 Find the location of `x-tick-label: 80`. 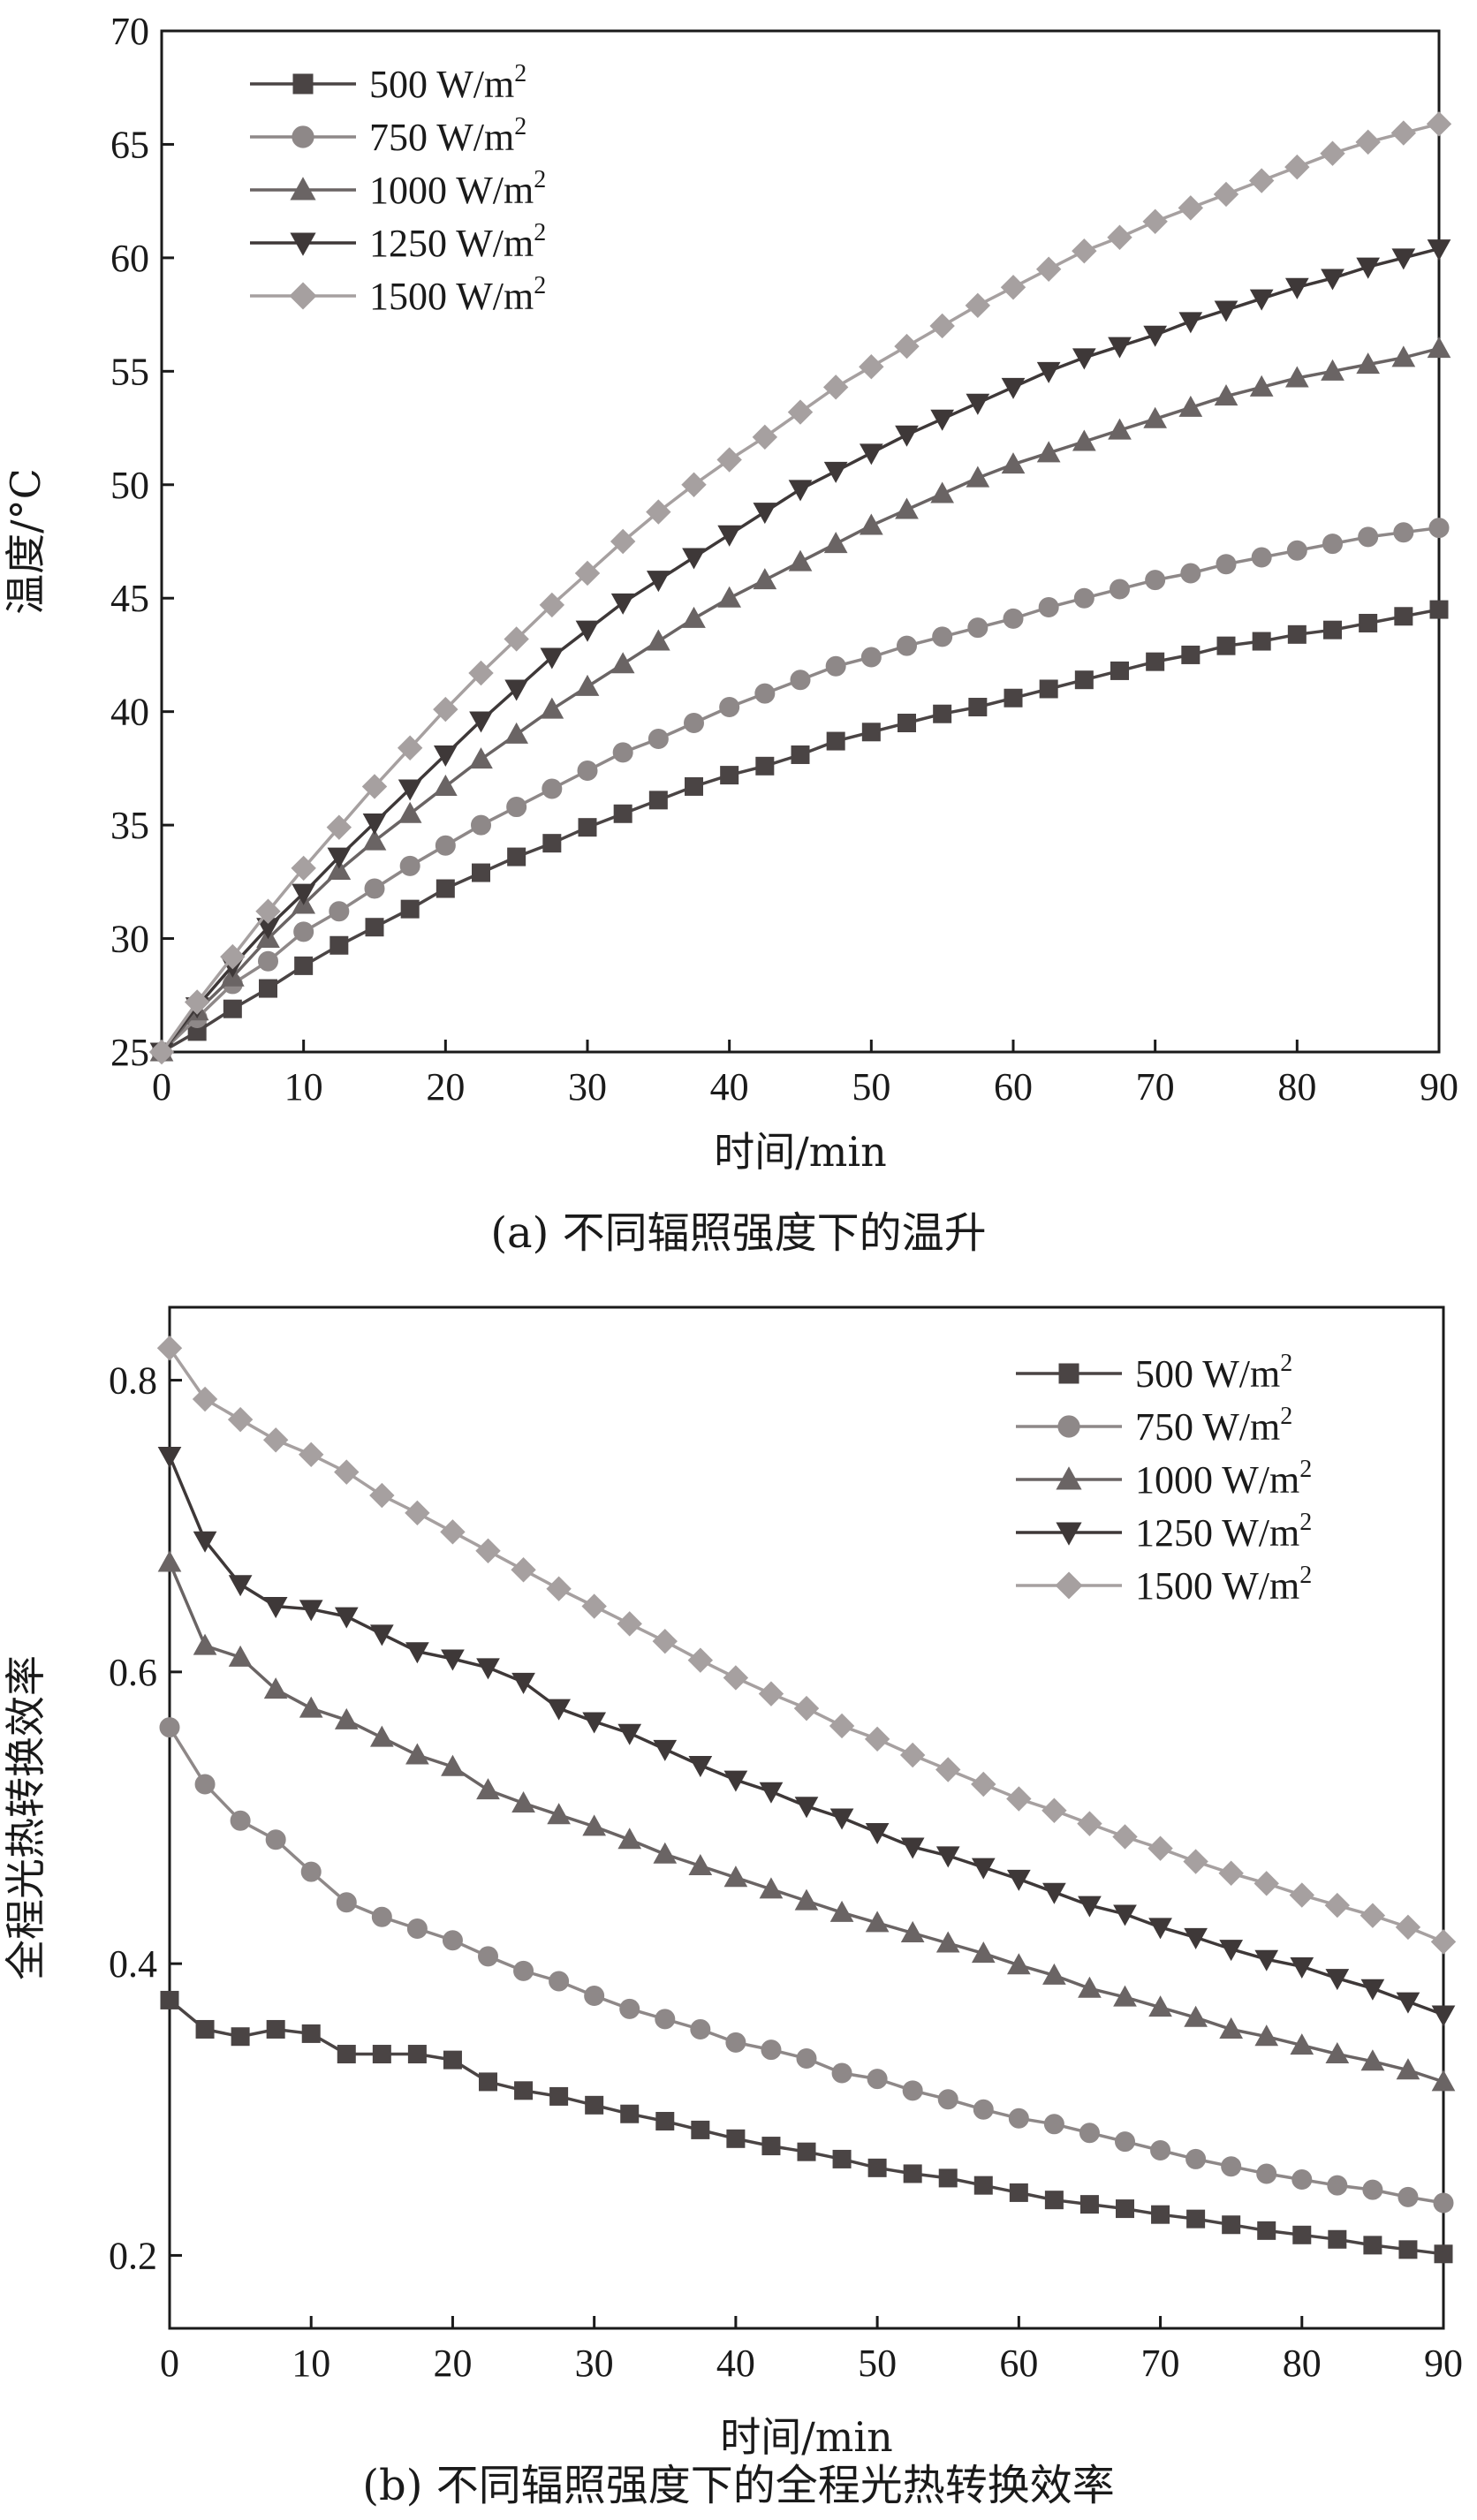

x-tick-label: 80 is located at coordinates (1296, 1087).